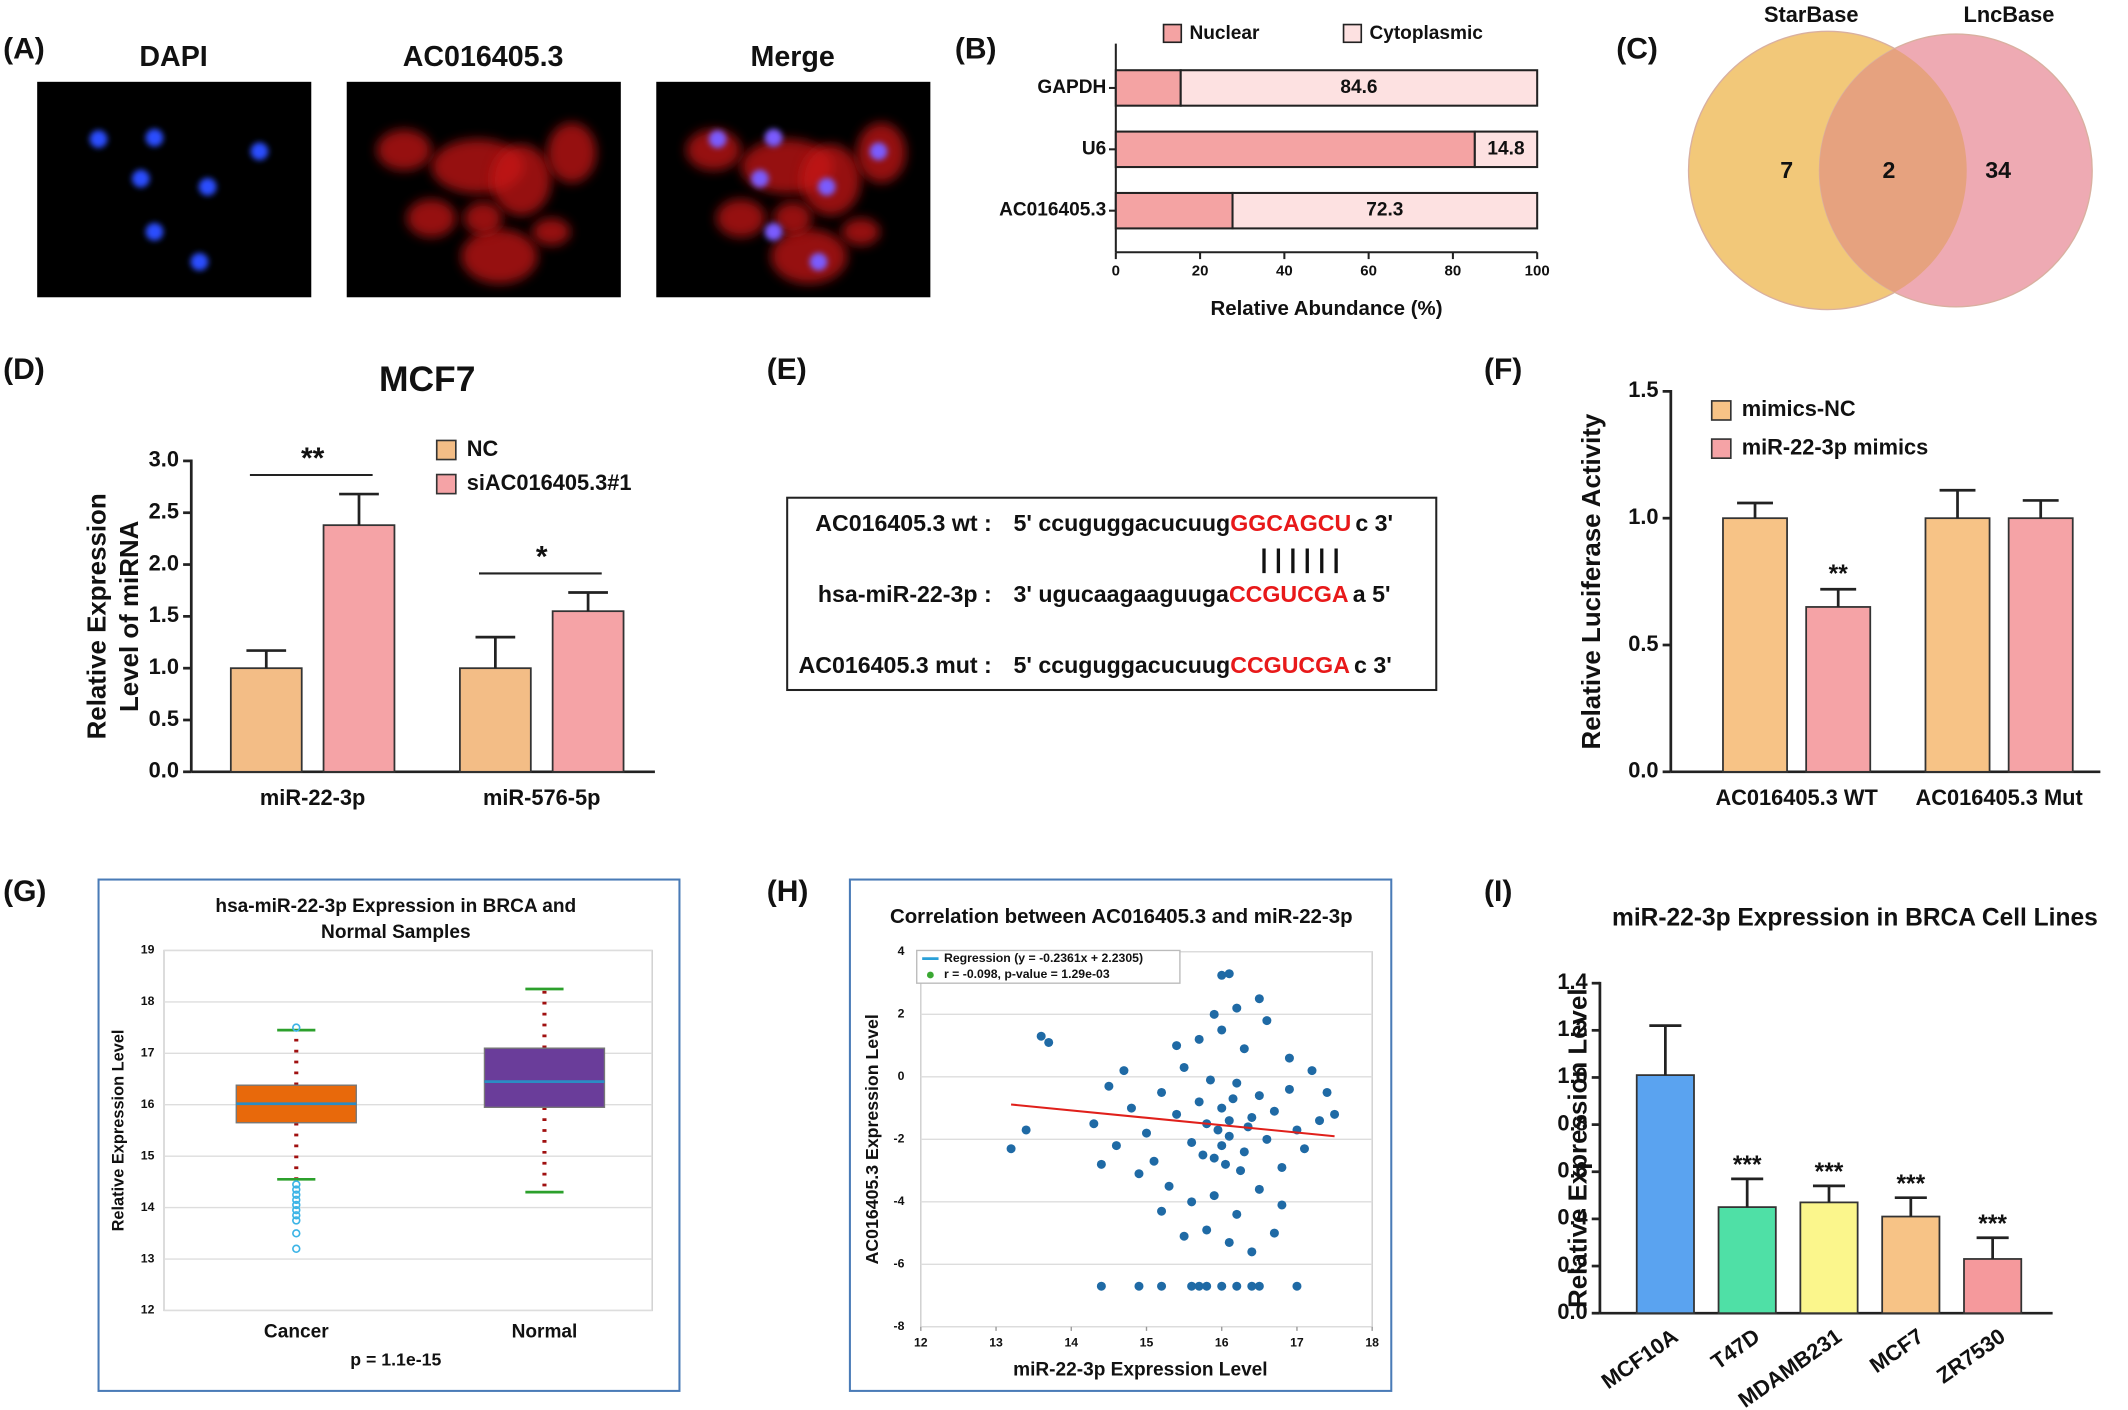 This screenshot has width=2128, height=1410. I want to click on y-tick-label: 19, so click(148, 950).